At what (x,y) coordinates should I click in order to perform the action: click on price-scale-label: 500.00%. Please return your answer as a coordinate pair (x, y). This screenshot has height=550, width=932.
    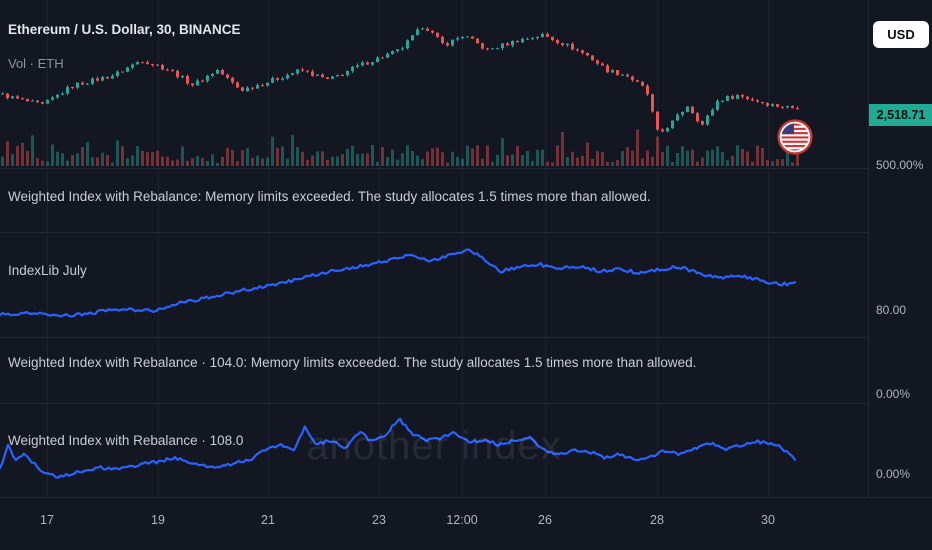
    Looking at the image, I should click on (900, 165).